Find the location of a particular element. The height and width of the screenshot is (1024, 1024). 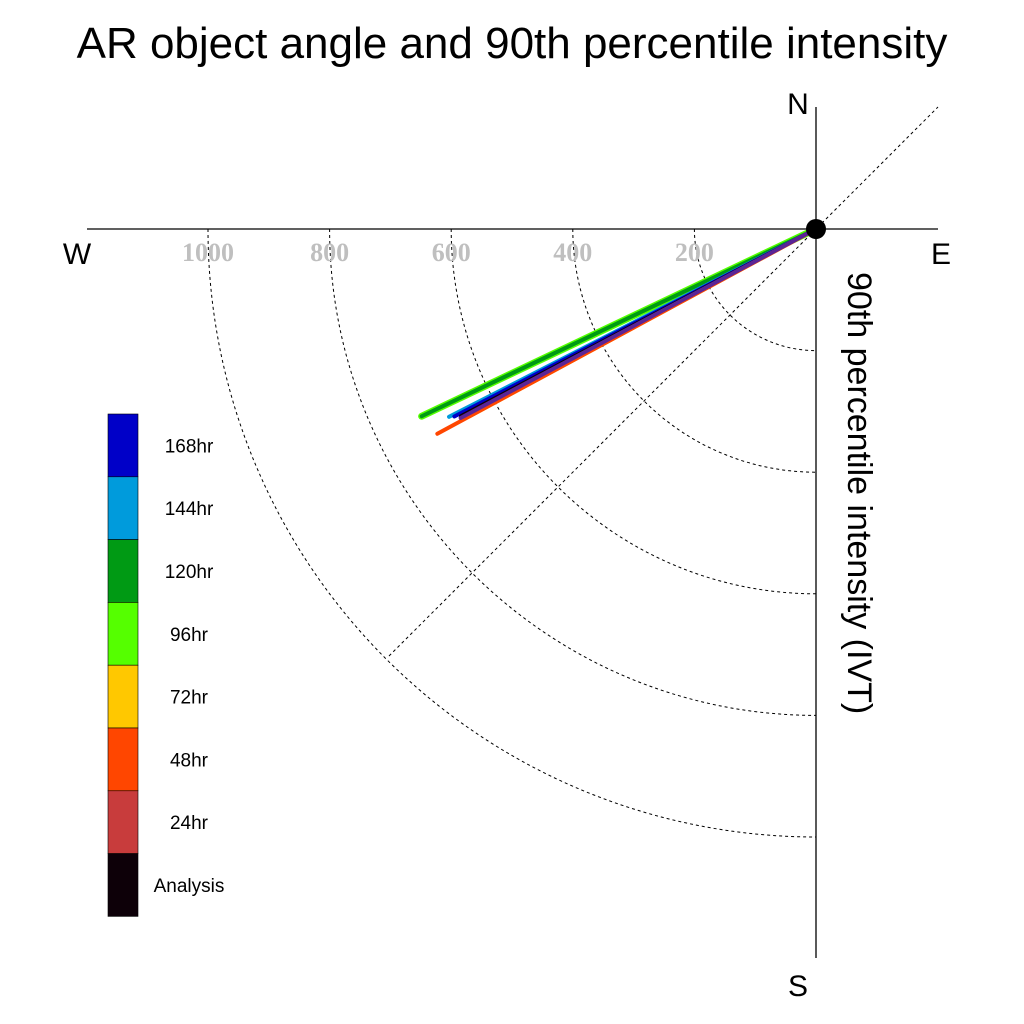

legend-label: 120hr is located at coordinates (189, 572).